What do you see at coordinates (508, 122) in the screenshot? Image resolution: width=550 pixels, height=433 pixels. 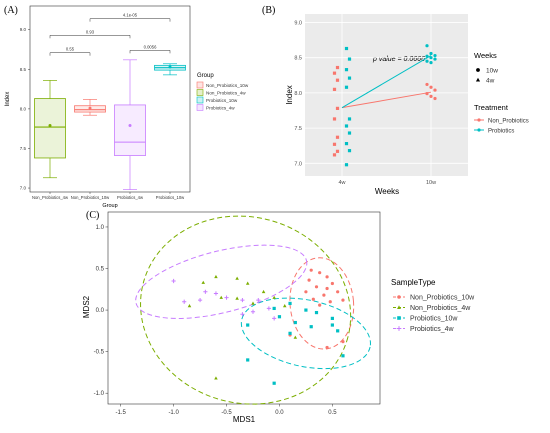 I see `panel-b-legend-treatment-label: Non_Probiotics` at bounding box center [508, 122].